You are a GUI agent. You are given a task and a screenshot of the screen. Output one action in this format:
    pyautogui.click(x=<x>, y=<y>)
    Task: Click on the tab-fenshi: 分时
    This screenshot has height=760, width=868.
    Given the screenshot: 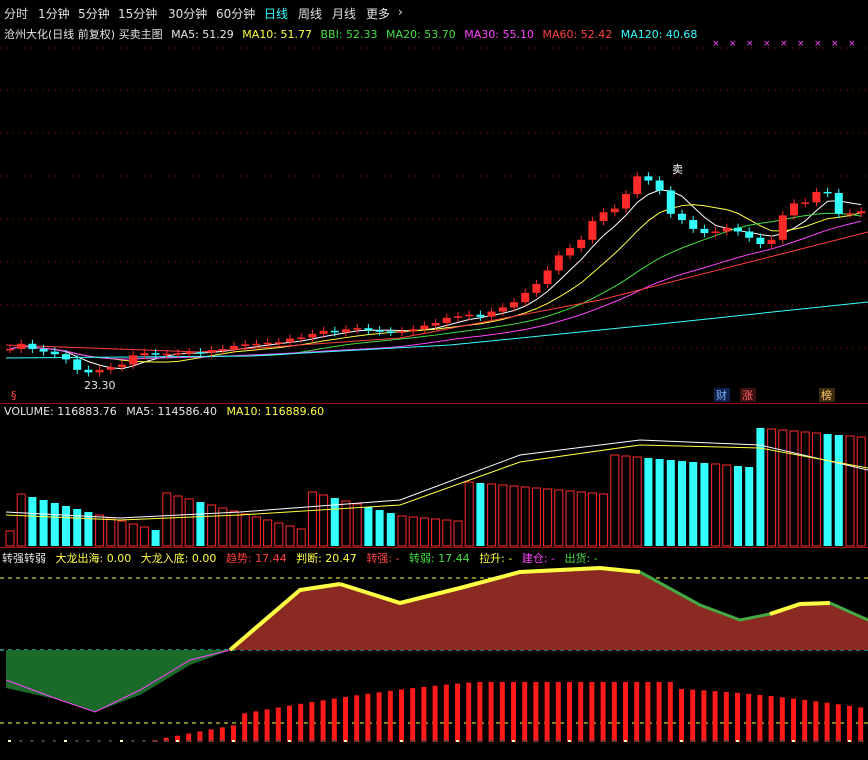 What is the action you would take?
    pyautogui.click(x=16, y=14)
    